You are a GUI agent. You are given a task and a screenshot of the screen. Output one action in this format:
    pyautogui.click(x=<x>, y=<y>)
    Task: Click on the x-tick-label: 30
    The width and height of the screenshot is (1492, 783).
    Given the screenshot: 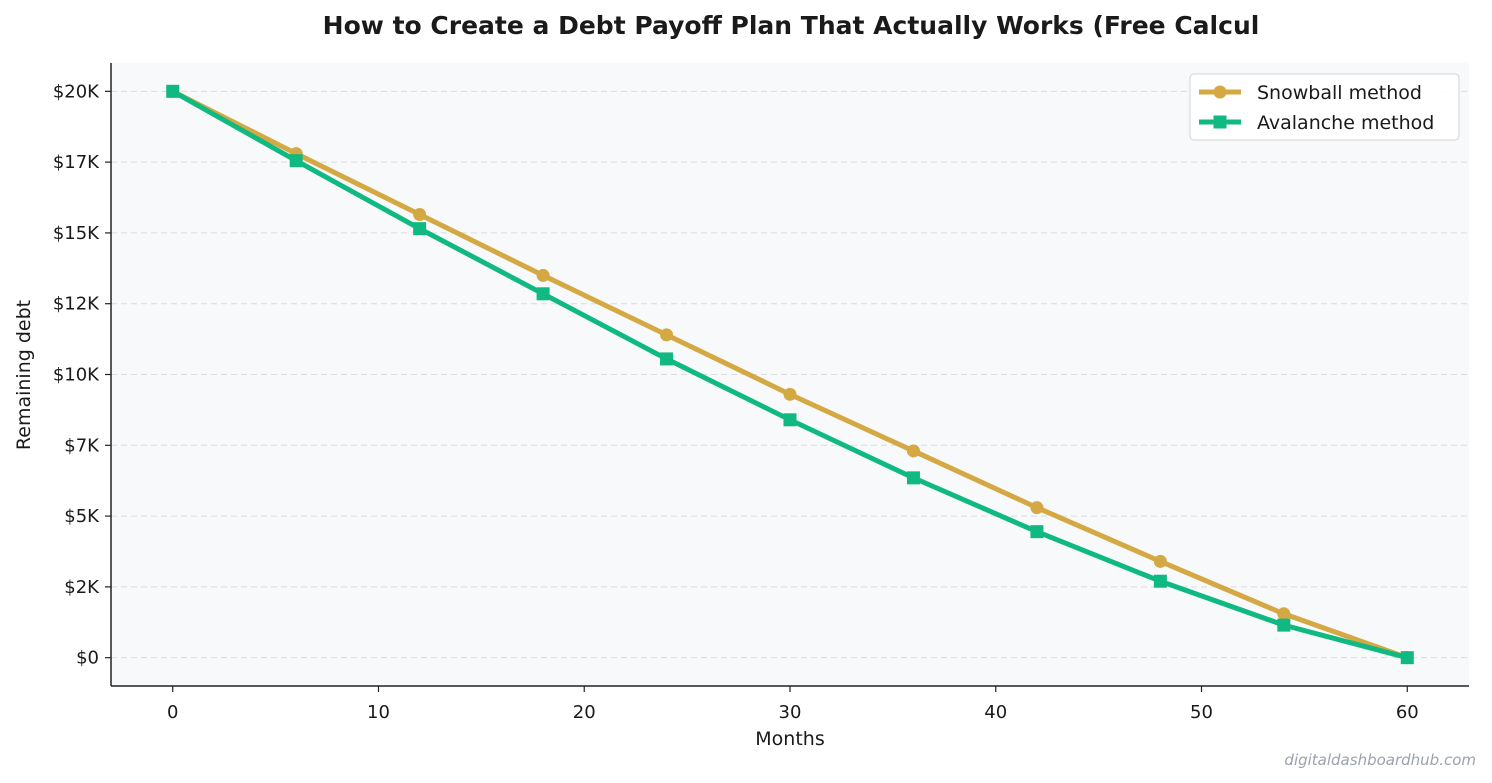 What is the action you would take?
    pyautogui.click(x=790, y=712)
    